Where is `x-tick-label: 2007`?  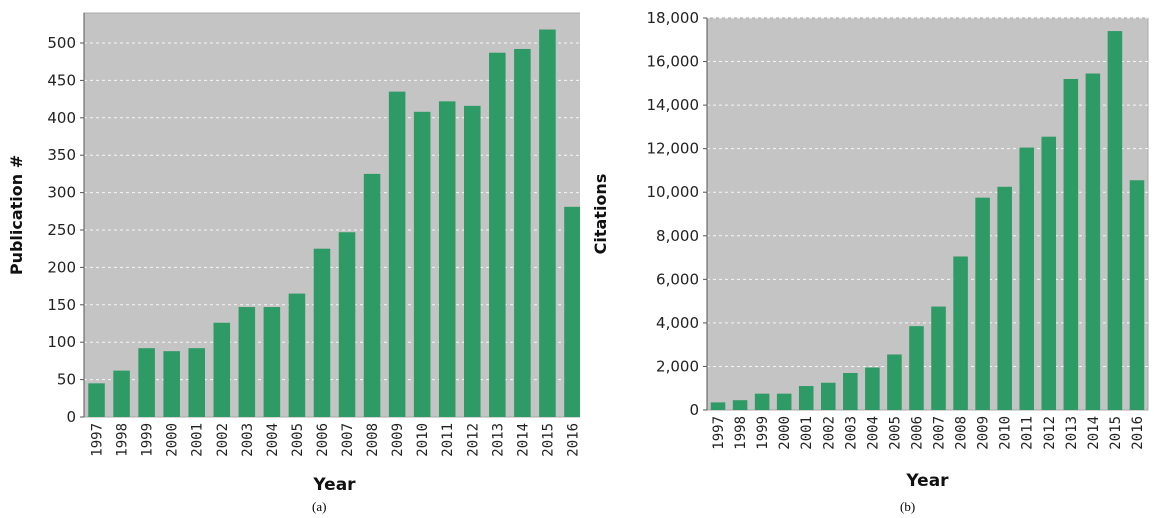
x-tick-label: 2007 is located at coordinates (940, 433).